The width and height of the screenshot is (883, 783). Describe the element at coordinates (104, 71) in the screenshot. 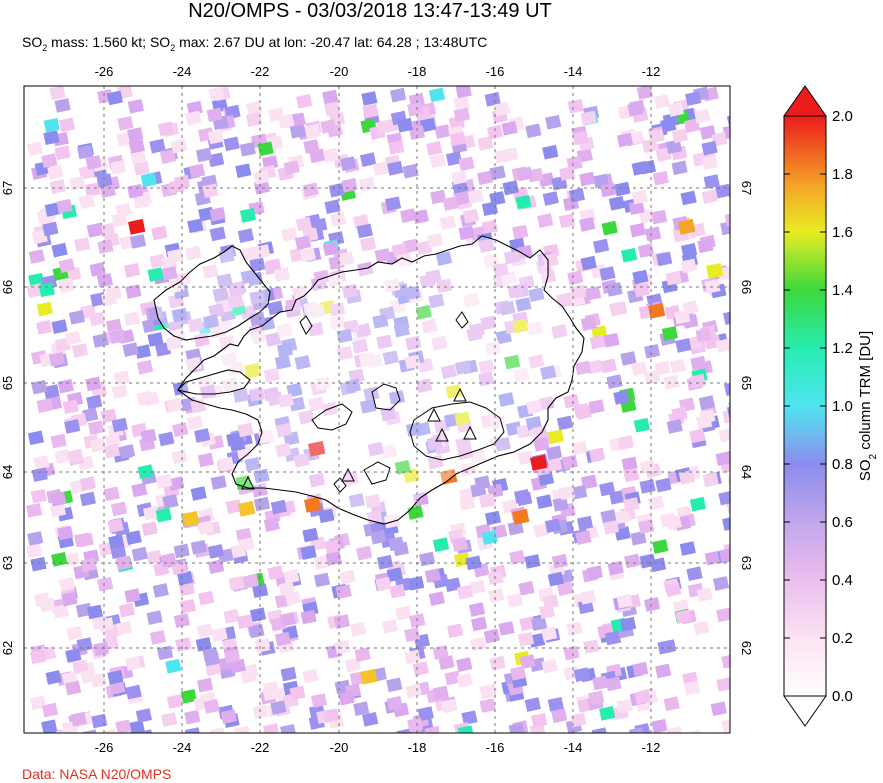

I see `lon-tick-label: -26` at that location.